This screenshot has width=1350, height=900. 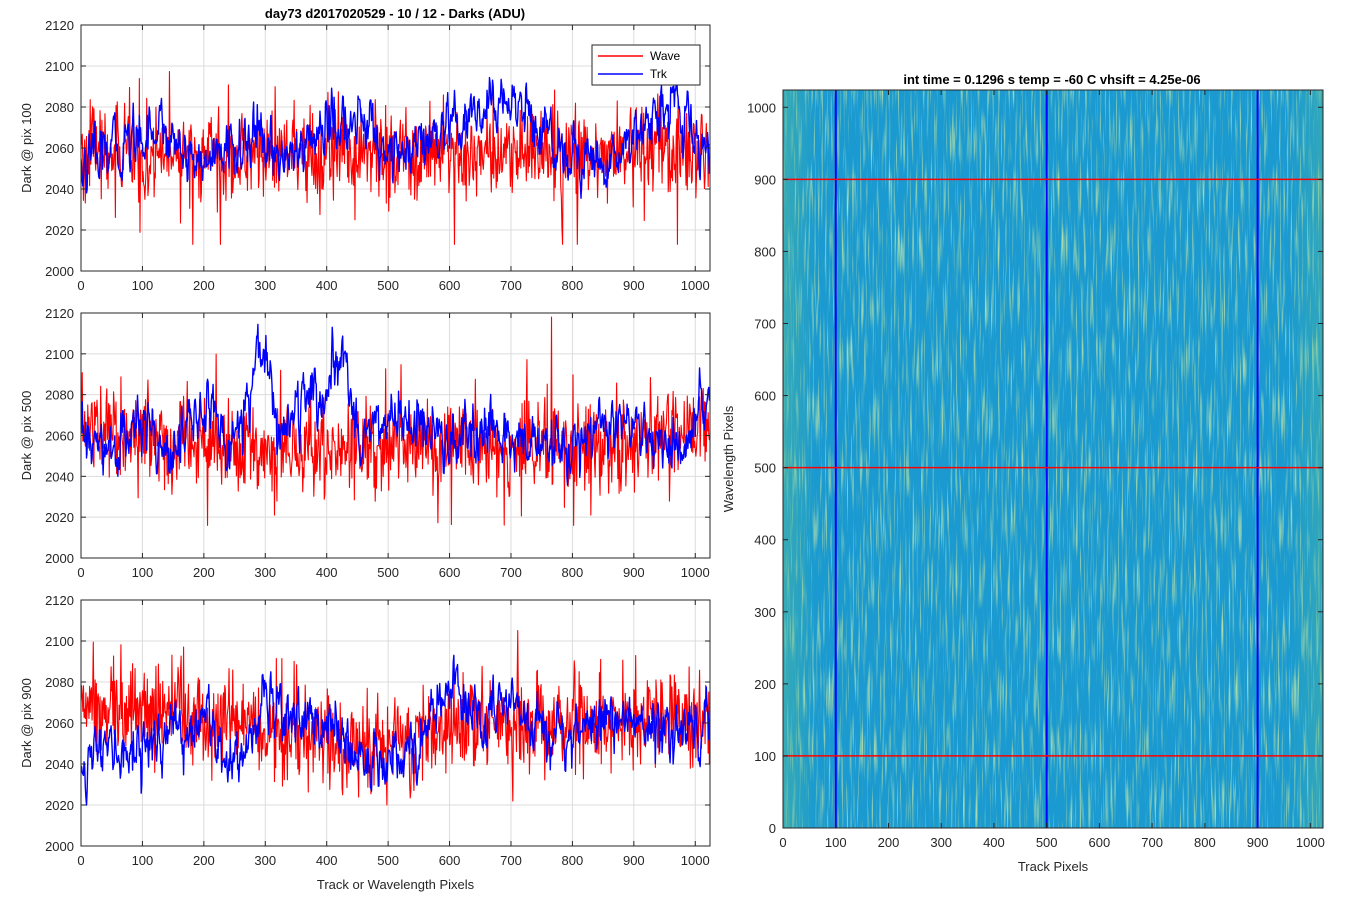 I want to click on legend-box, so click(x=646, y=65).